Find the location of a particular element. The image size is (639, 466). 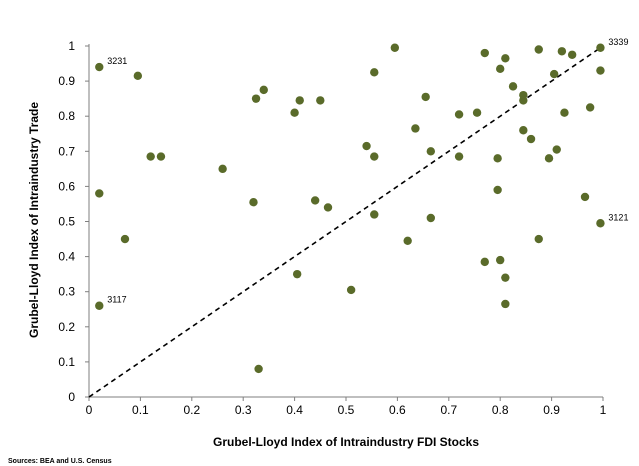

x-tick-label: 0.7 is located at coordinates (448, 410).